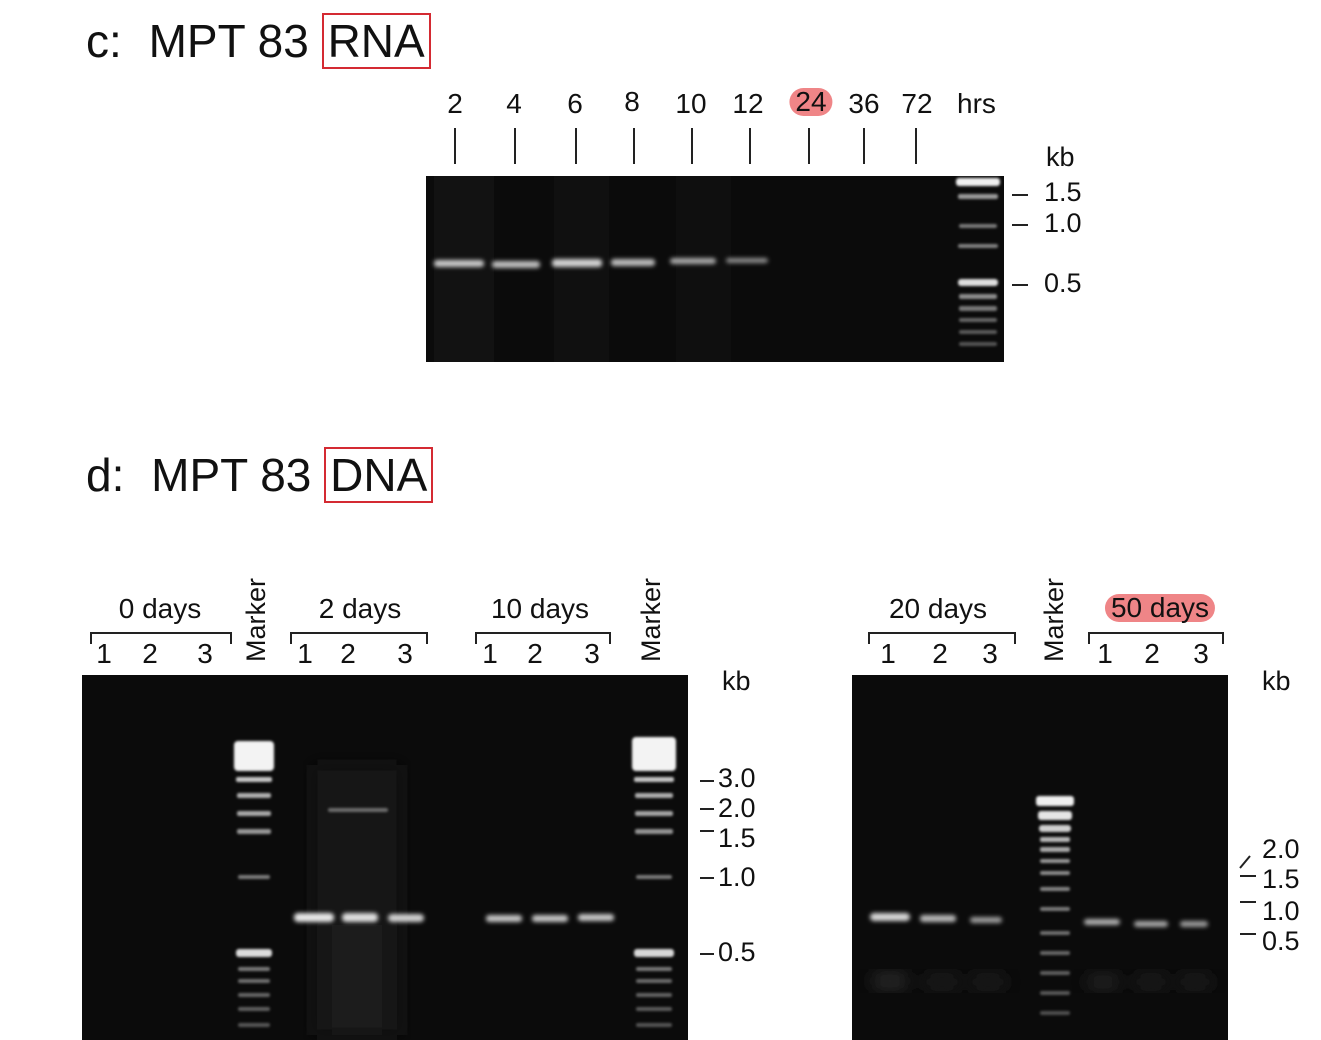  I want to click on panel-c-prefix: c:, so click(104, 41).